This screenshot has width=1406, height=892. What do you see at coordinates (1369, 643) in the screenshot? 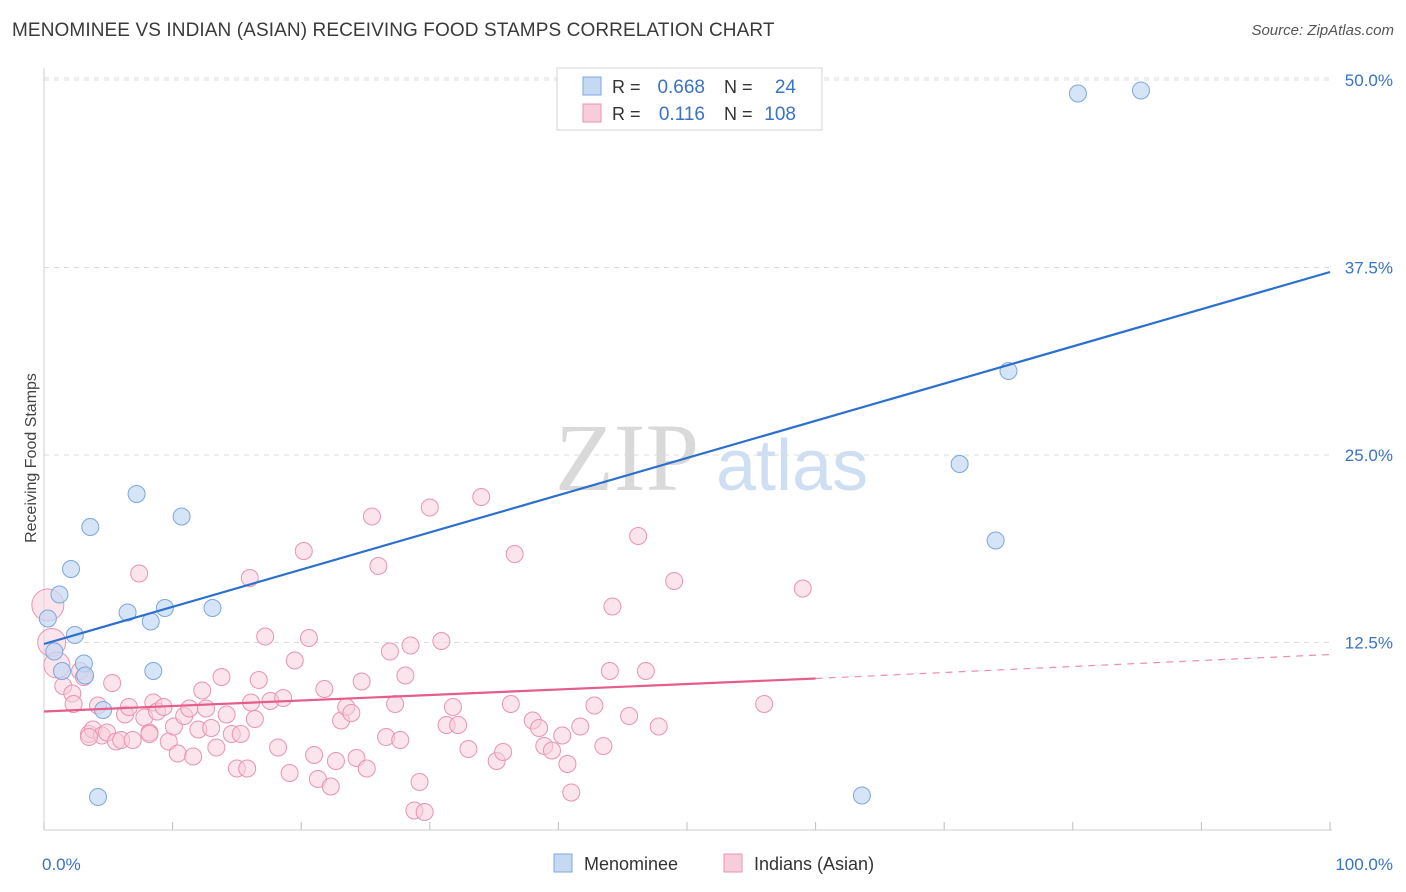
I see `y-tick-label: 12.5%` at bounding box center [1369, 643].